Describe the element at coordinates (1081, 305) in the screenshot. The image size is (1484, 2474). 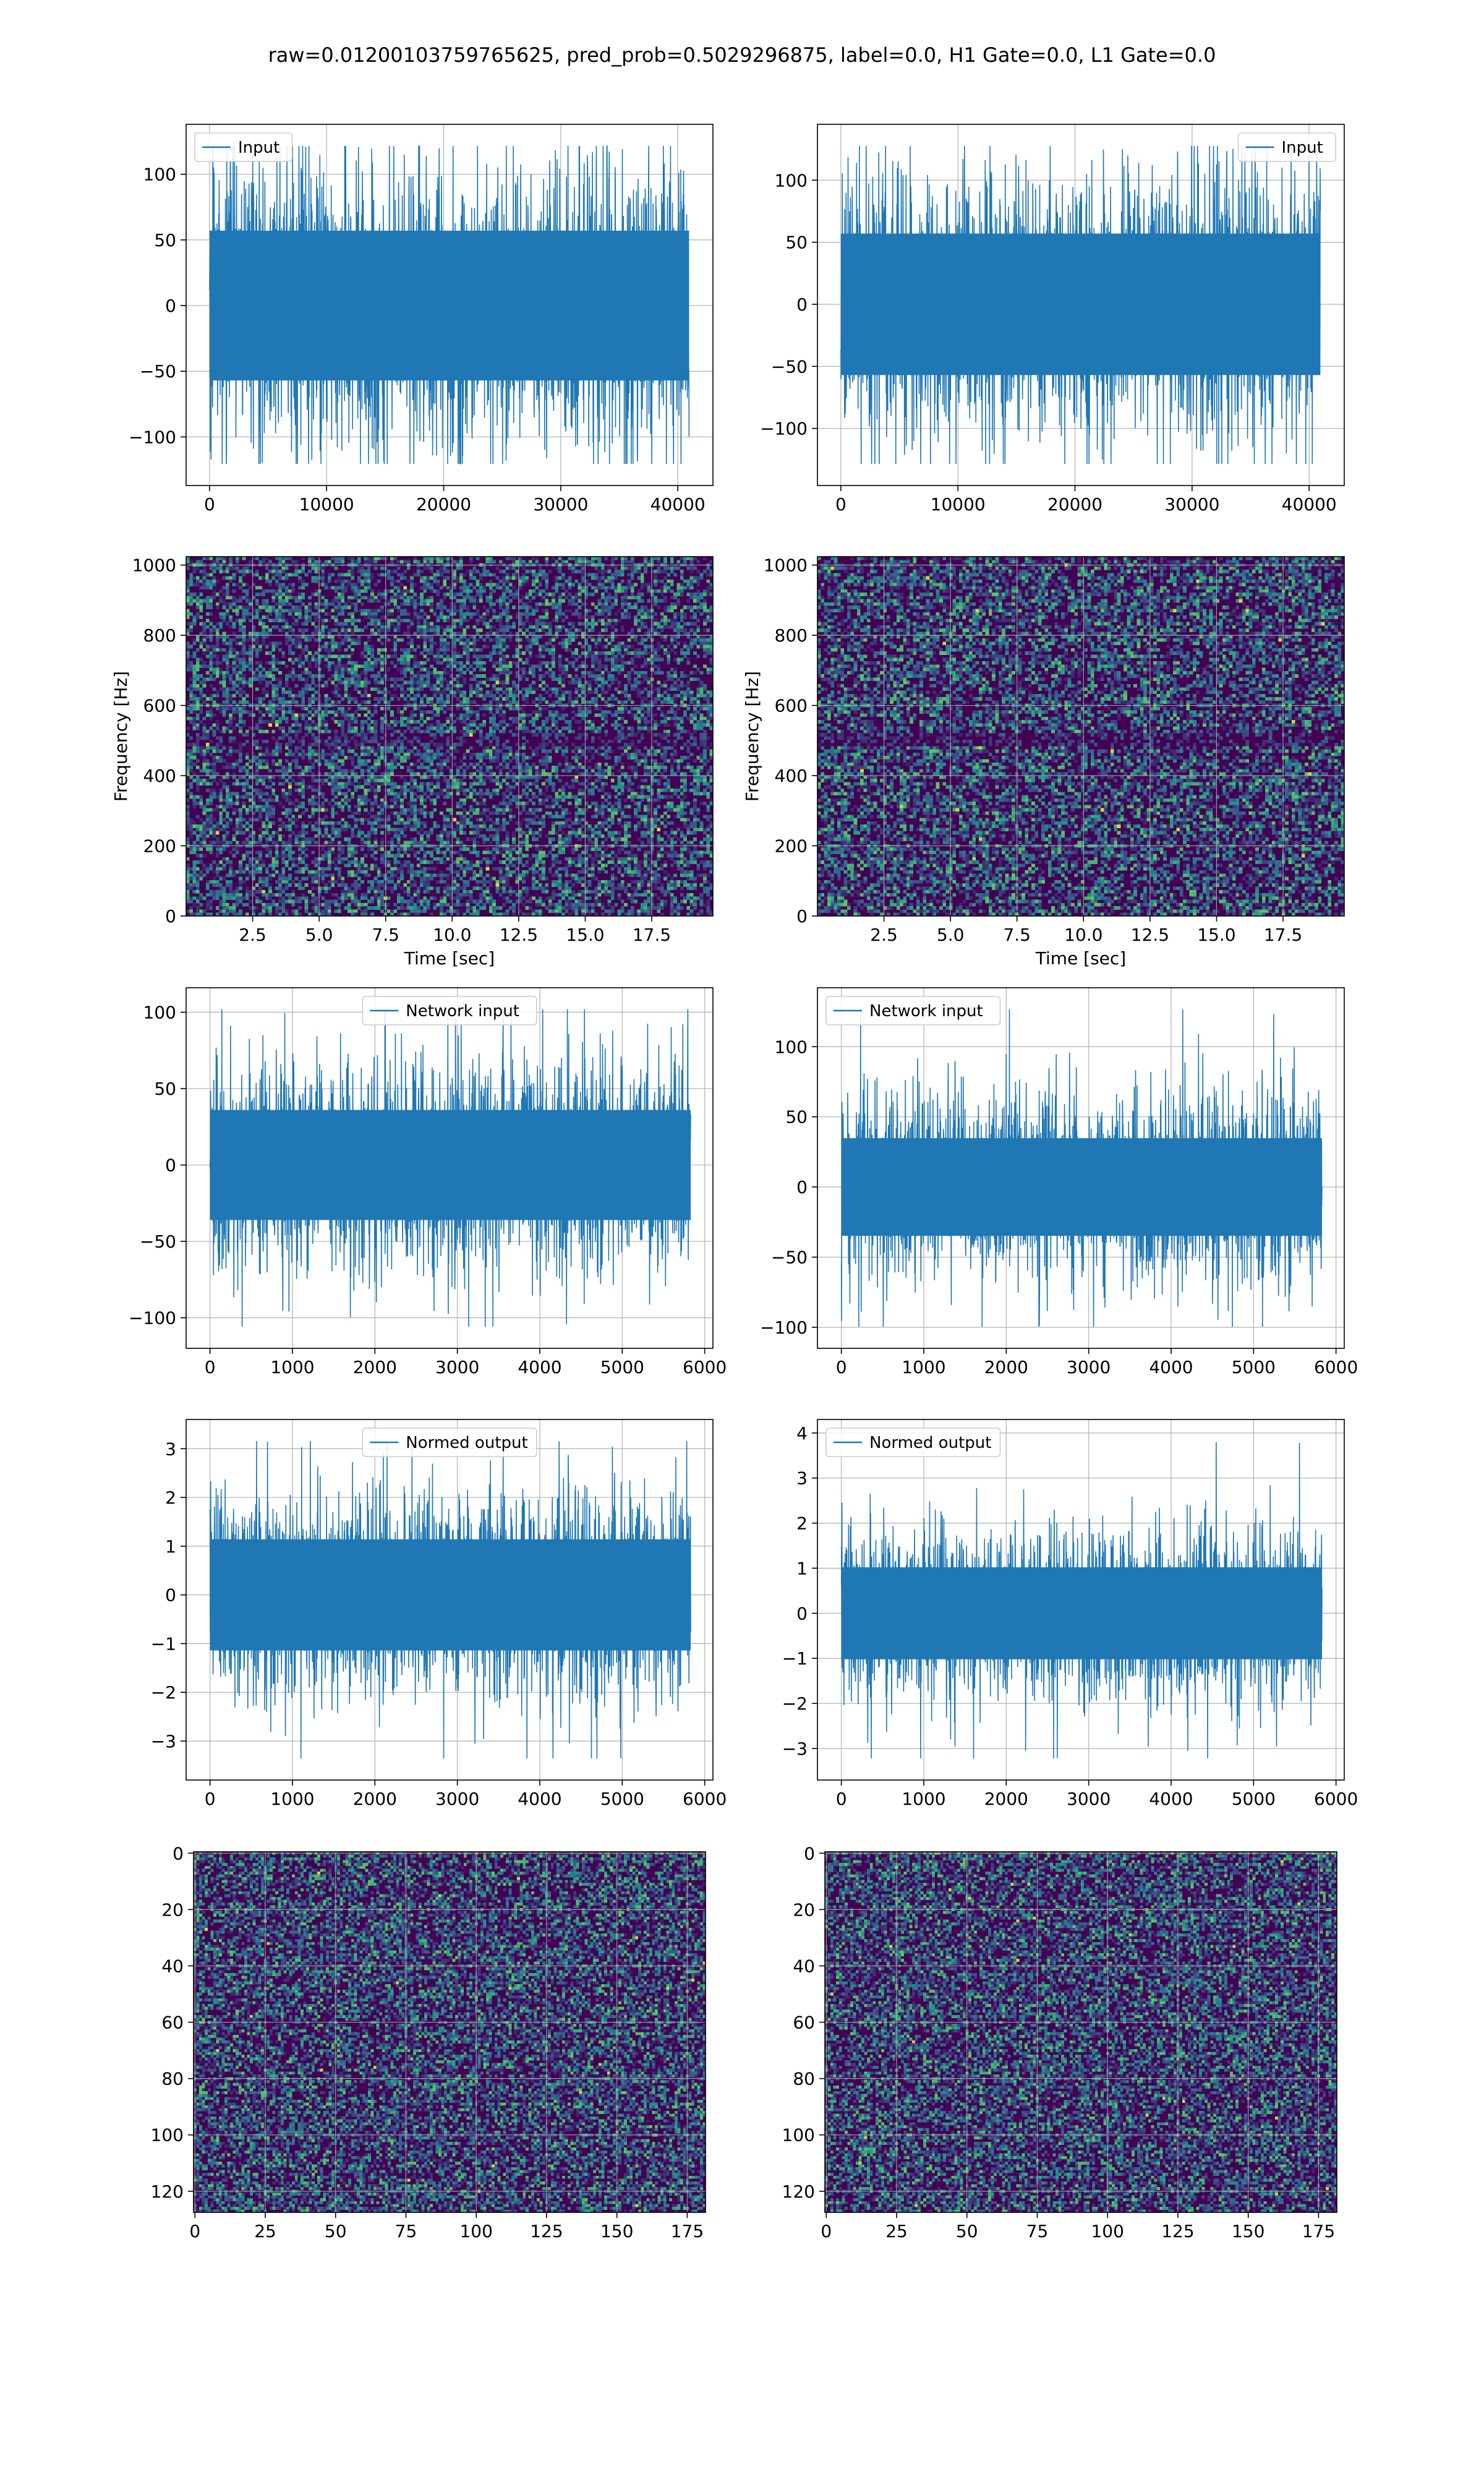
I see `axes-frame` at that location.